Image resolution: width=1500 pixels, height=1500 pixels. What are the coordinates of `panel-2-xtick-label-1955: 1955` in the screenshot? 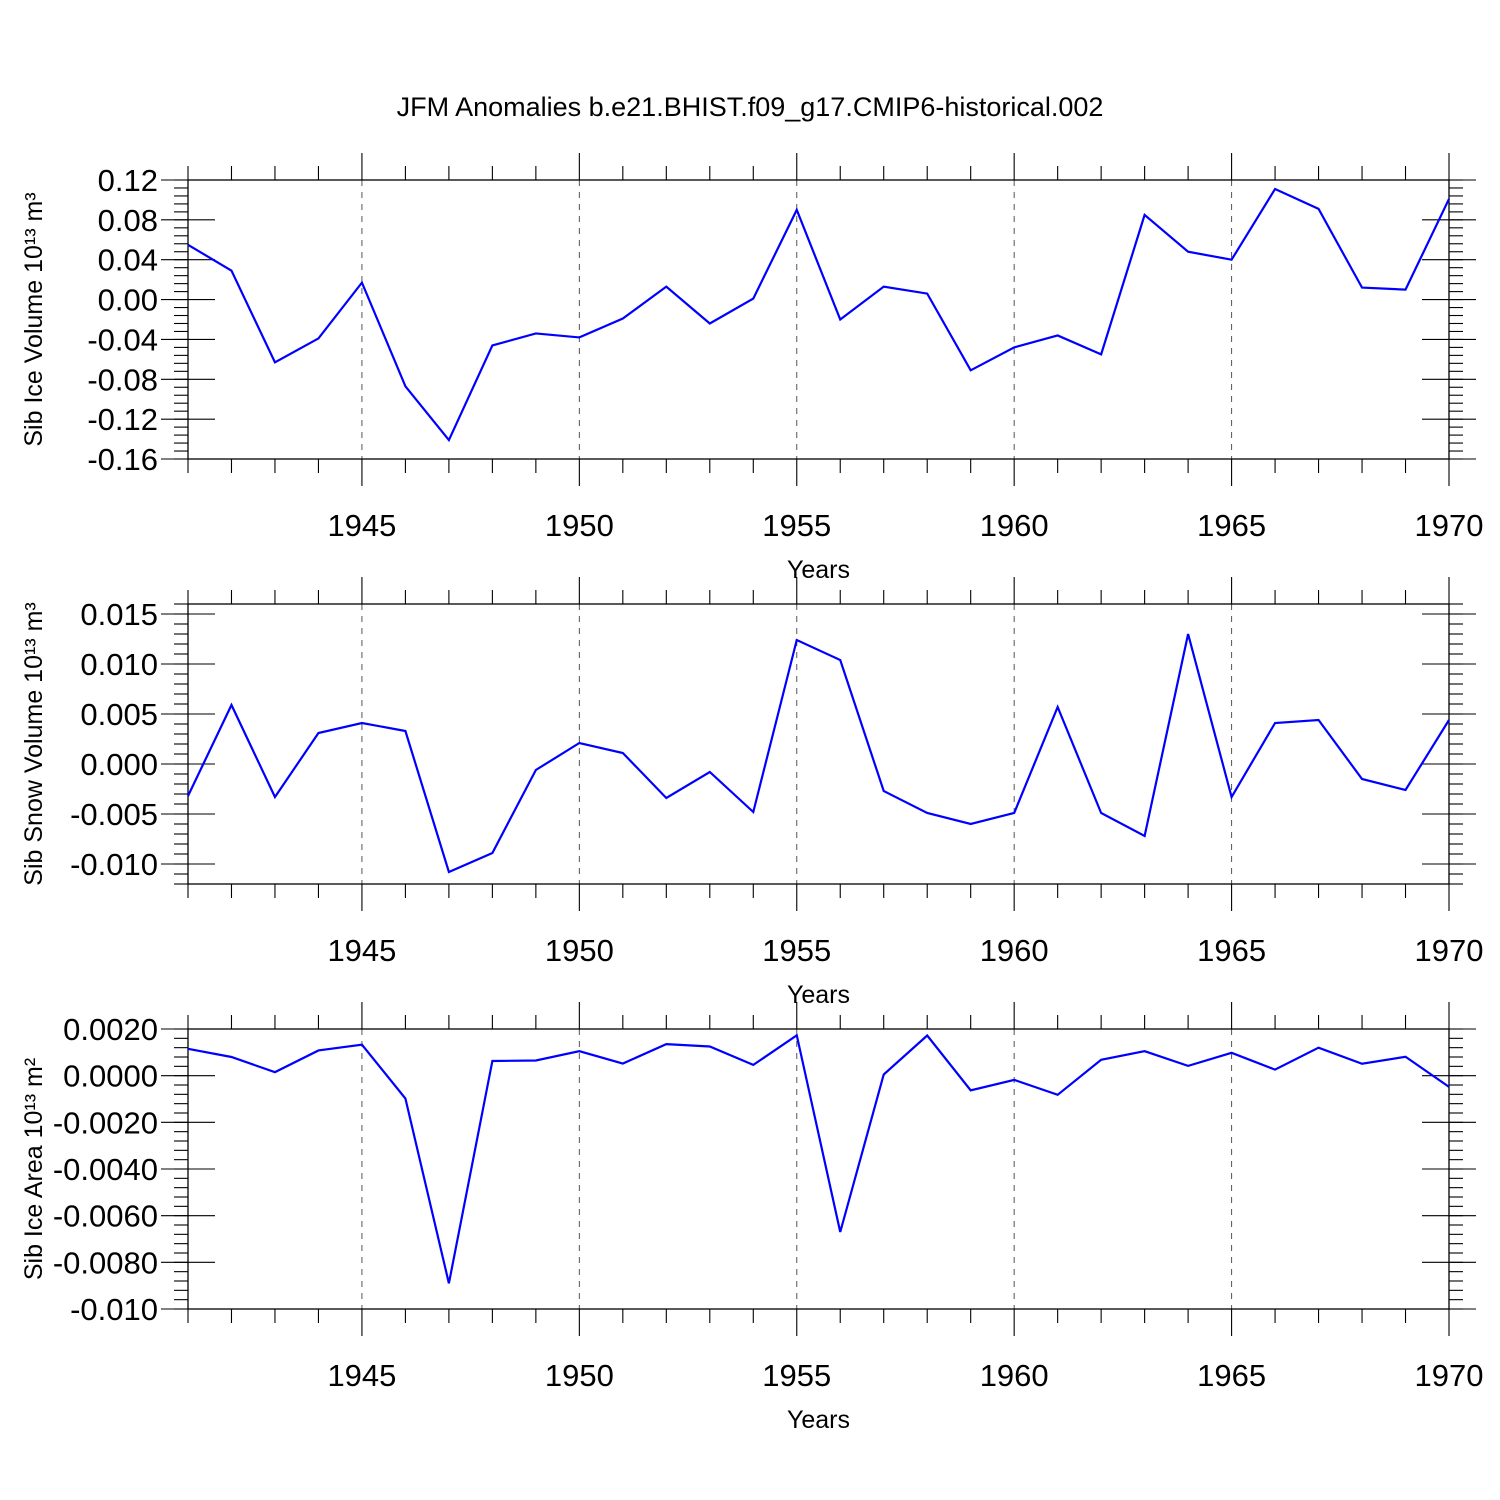 It's located at (796, 950).